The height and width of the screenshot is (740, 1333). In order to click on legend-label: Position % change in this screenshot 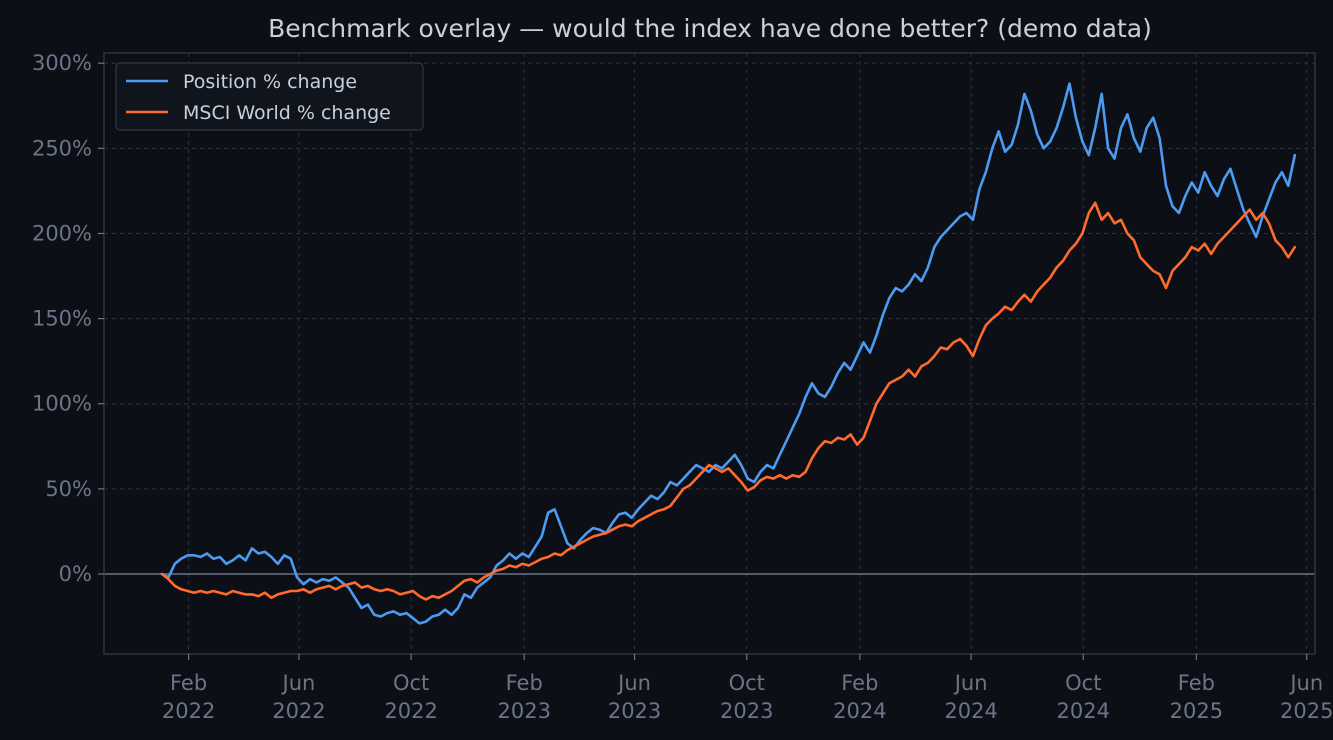, I will do `click(270, 82)`.